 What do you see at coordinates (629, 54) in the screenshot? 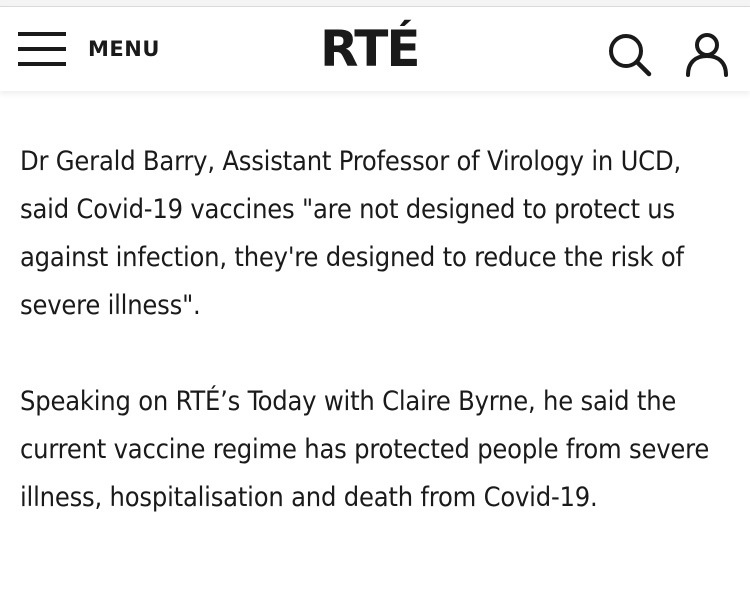
I see `search-icon` at bounding box center [629, 54].